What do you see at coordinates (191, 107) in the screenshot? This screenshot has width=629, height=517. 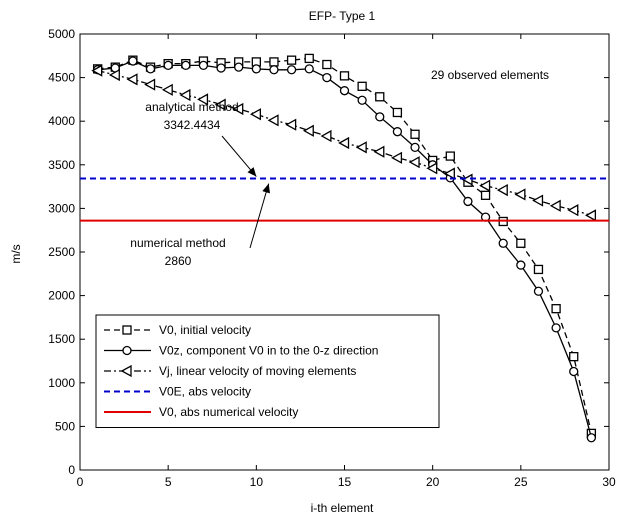 I see `analytical-method-label: analytical method` at bounding box center [191, 107].